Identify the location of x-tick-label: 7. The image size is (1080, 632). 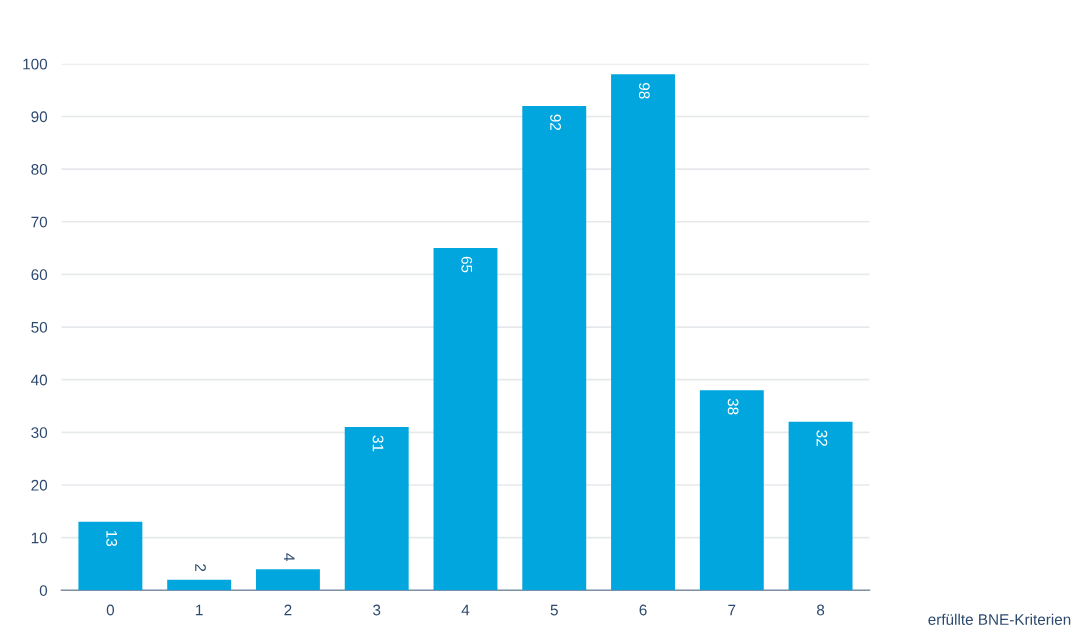
(732, 610).